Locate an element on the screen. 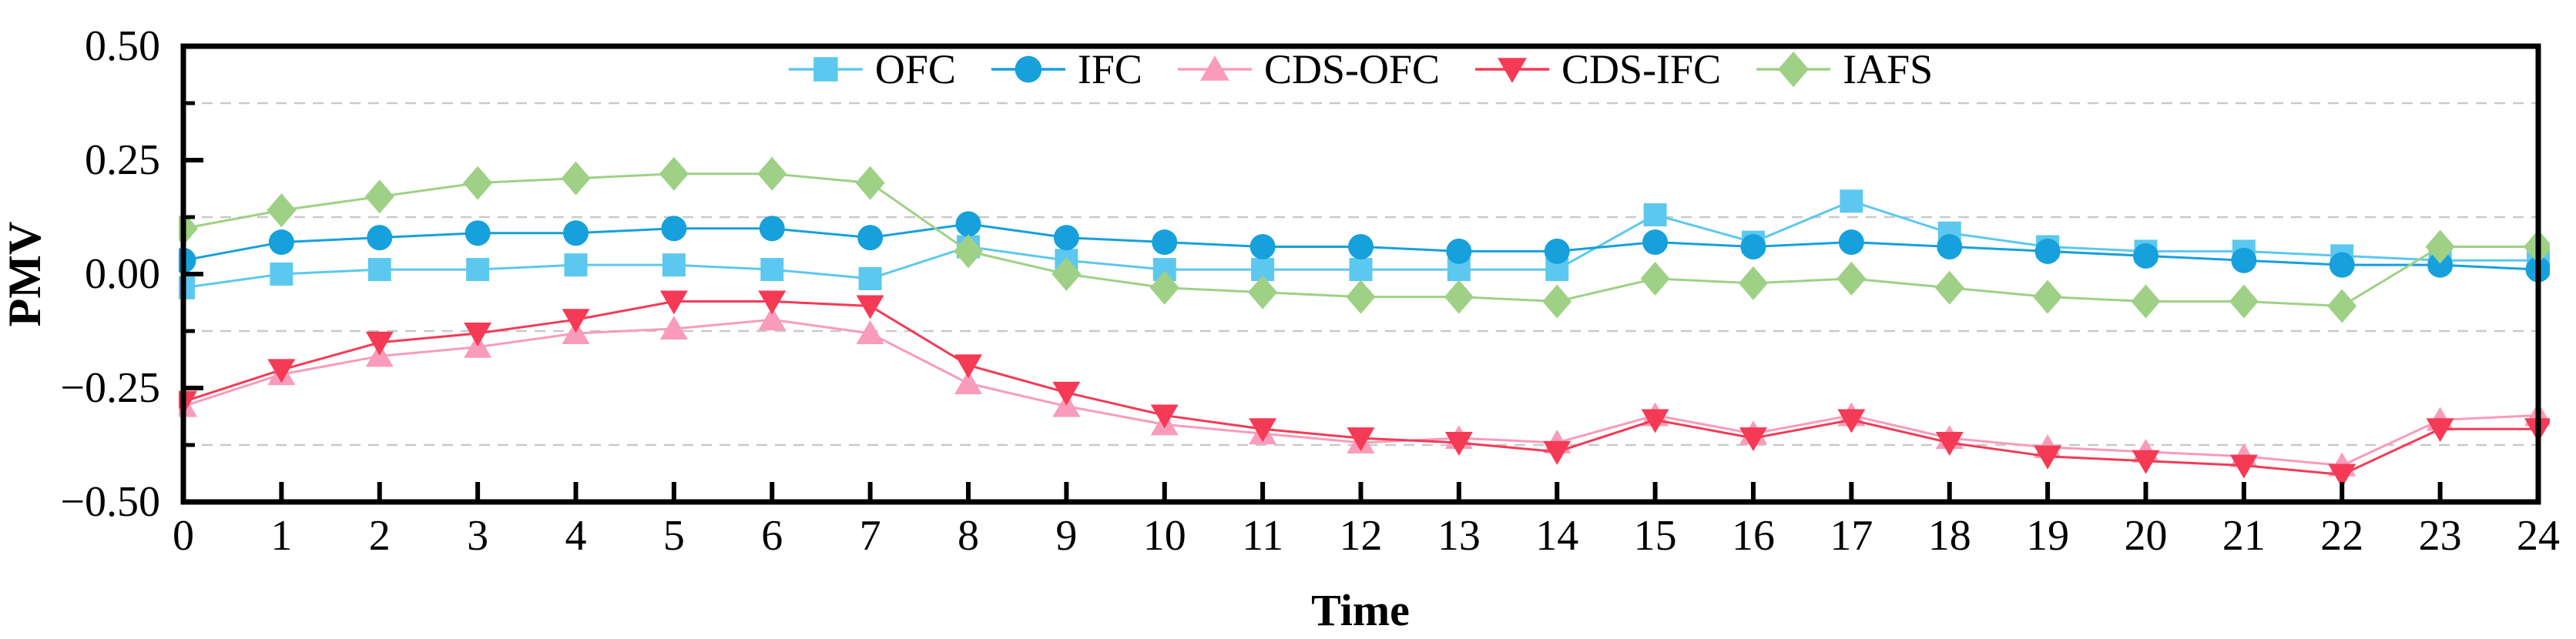 The width and height of the screenshot is (2576, 639). x-tick-label: 14 is located at coordinates (1556, 536).